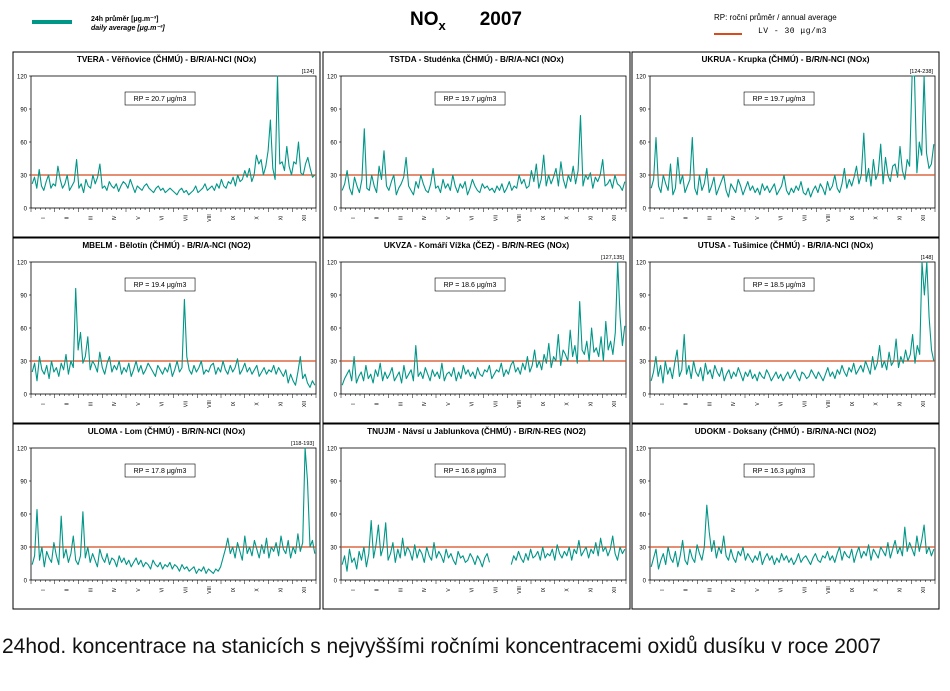 The height and width of the screenshot is (691, 950). What do you see at coordinates (167, 430) in the screenshot?
I see `panel-title: ULOMA - Lom (ČHMÚ) - B/R/N-NCI (NOx)` at bounding box center [167, 430].